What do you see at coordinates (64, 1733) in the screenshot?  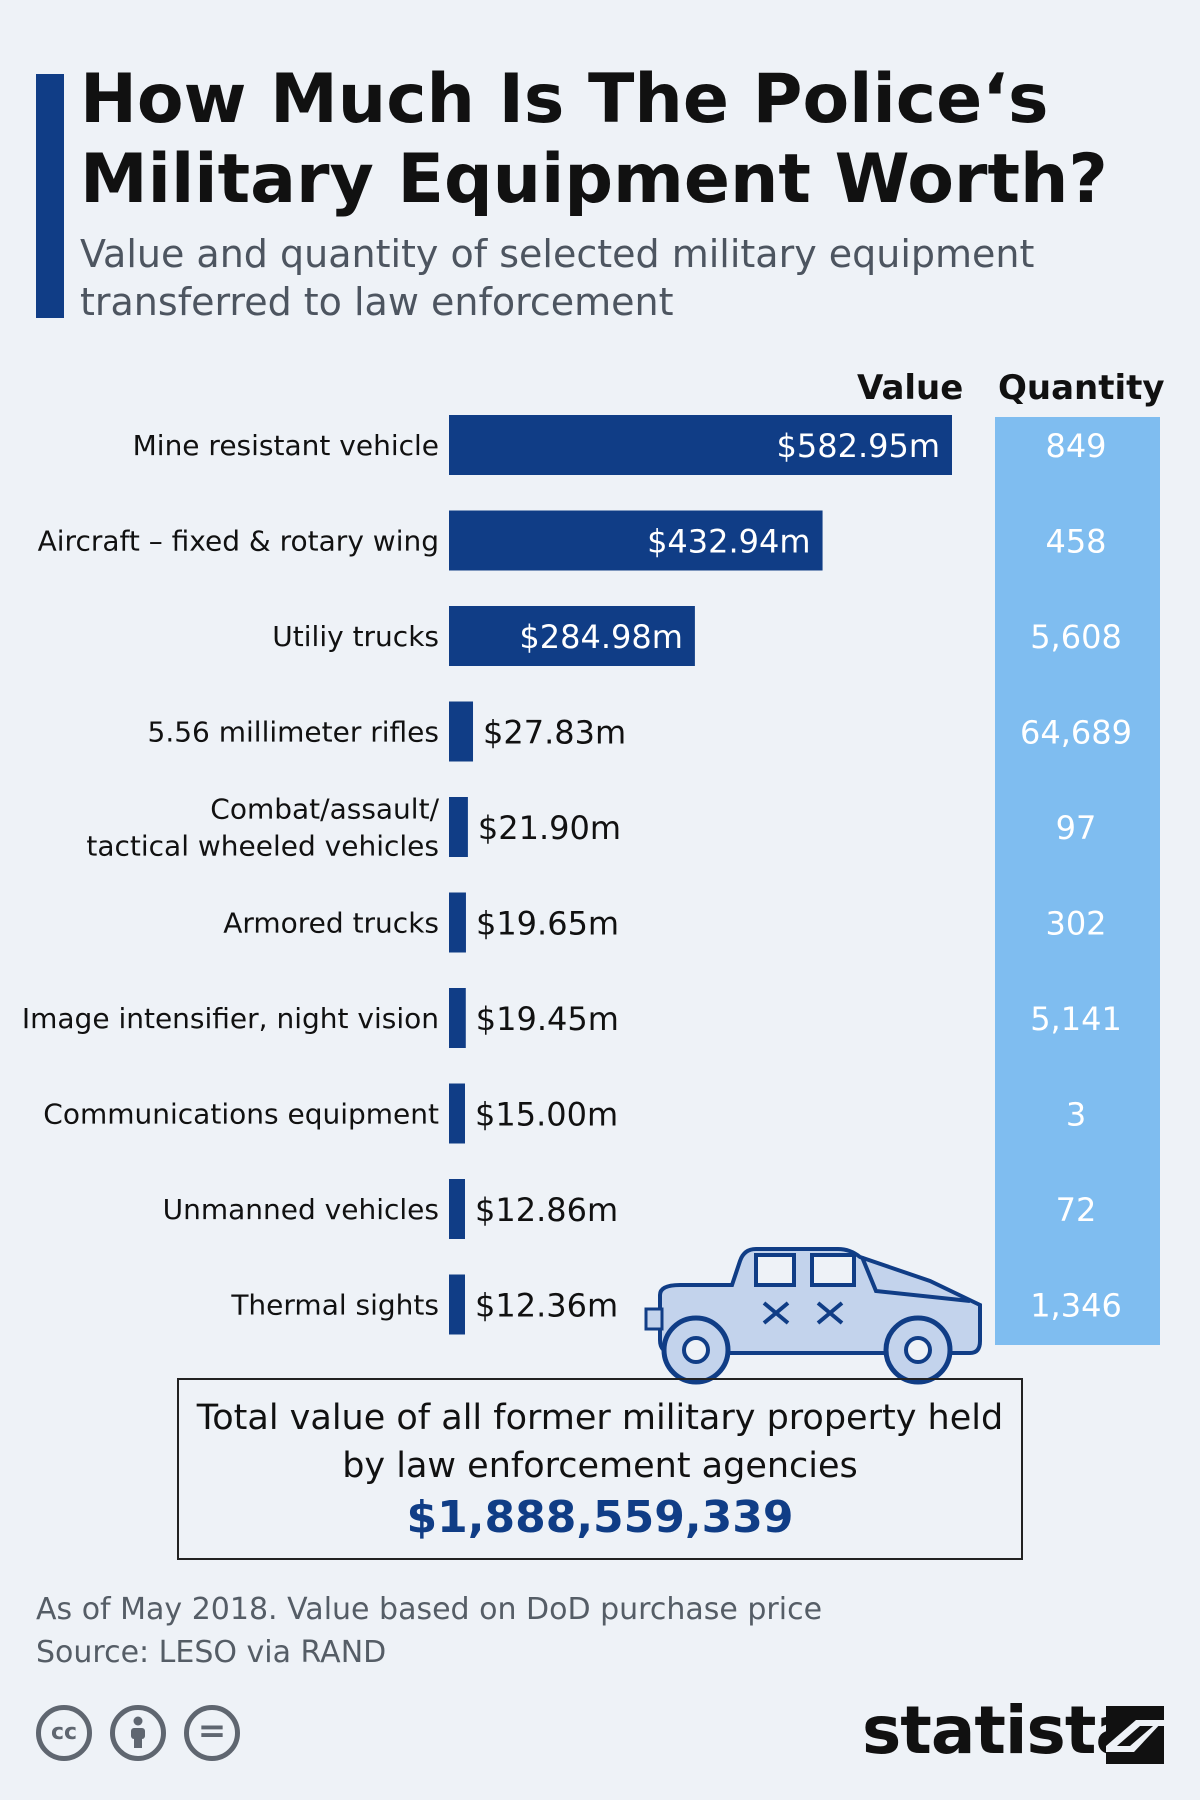 I see `cc-icon: cc` at bounding box center [64, 1733].